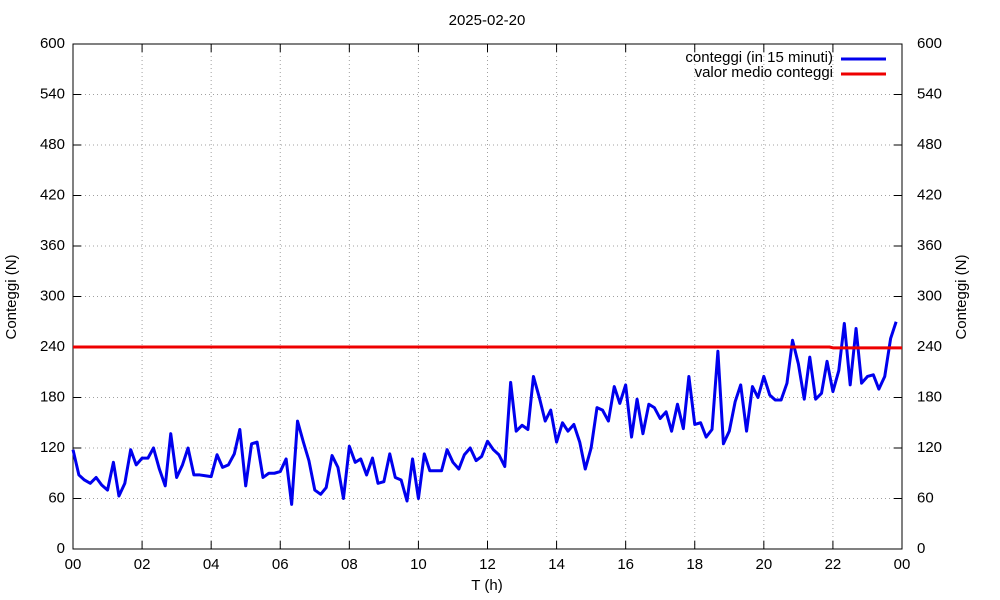  I want to click on x-tick-label: 16, so click(625, 564).